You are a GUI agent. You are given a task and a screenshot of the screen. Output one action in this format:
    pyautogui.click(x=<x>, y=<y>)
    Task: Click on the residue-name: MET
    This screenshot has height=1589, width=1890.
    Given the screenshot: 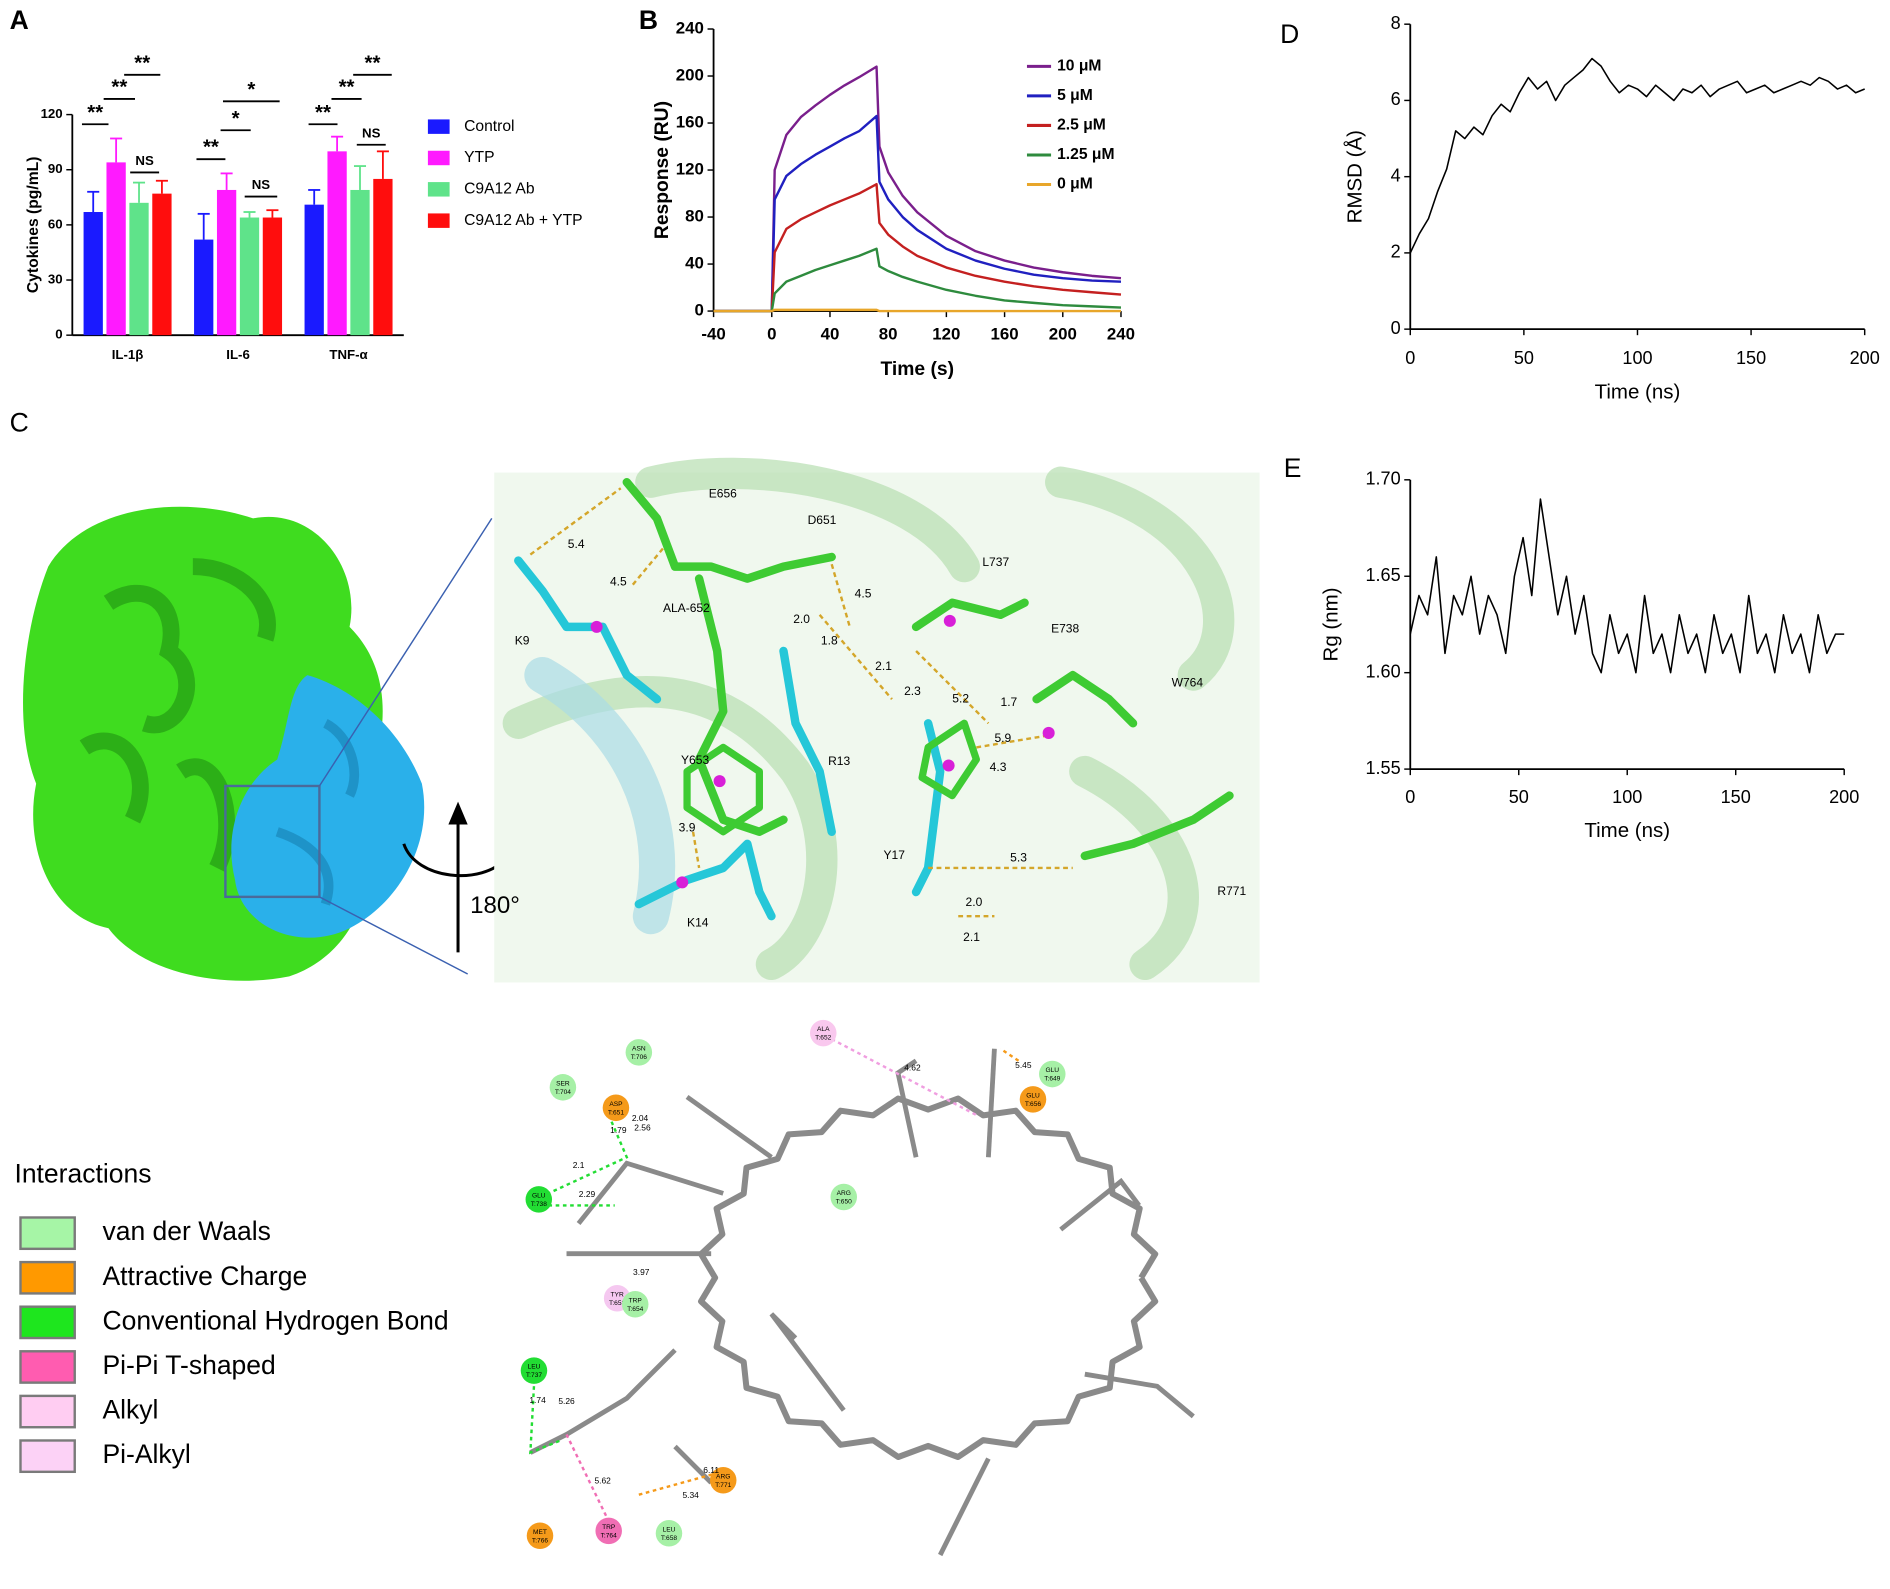 What is the action you would take?
    pyautogui.click(x=540, y=1532)
    